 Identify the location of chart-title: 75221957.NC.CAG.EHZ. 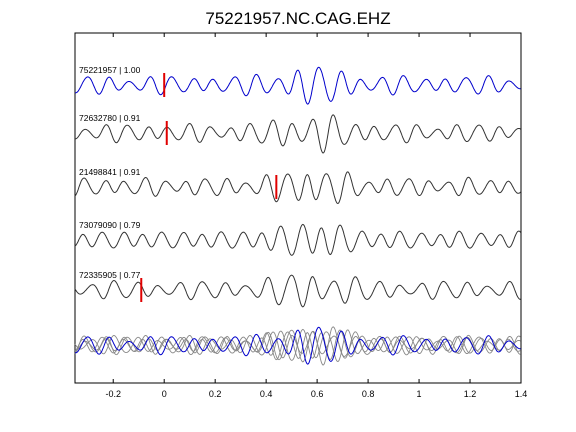
(297, 18).